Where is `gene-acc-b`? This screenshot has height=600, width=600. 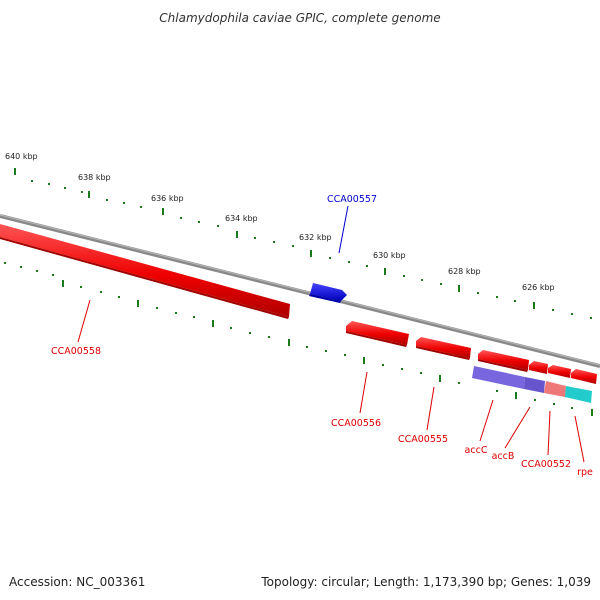
gene-acc-b is located at coordinates (538, 367).